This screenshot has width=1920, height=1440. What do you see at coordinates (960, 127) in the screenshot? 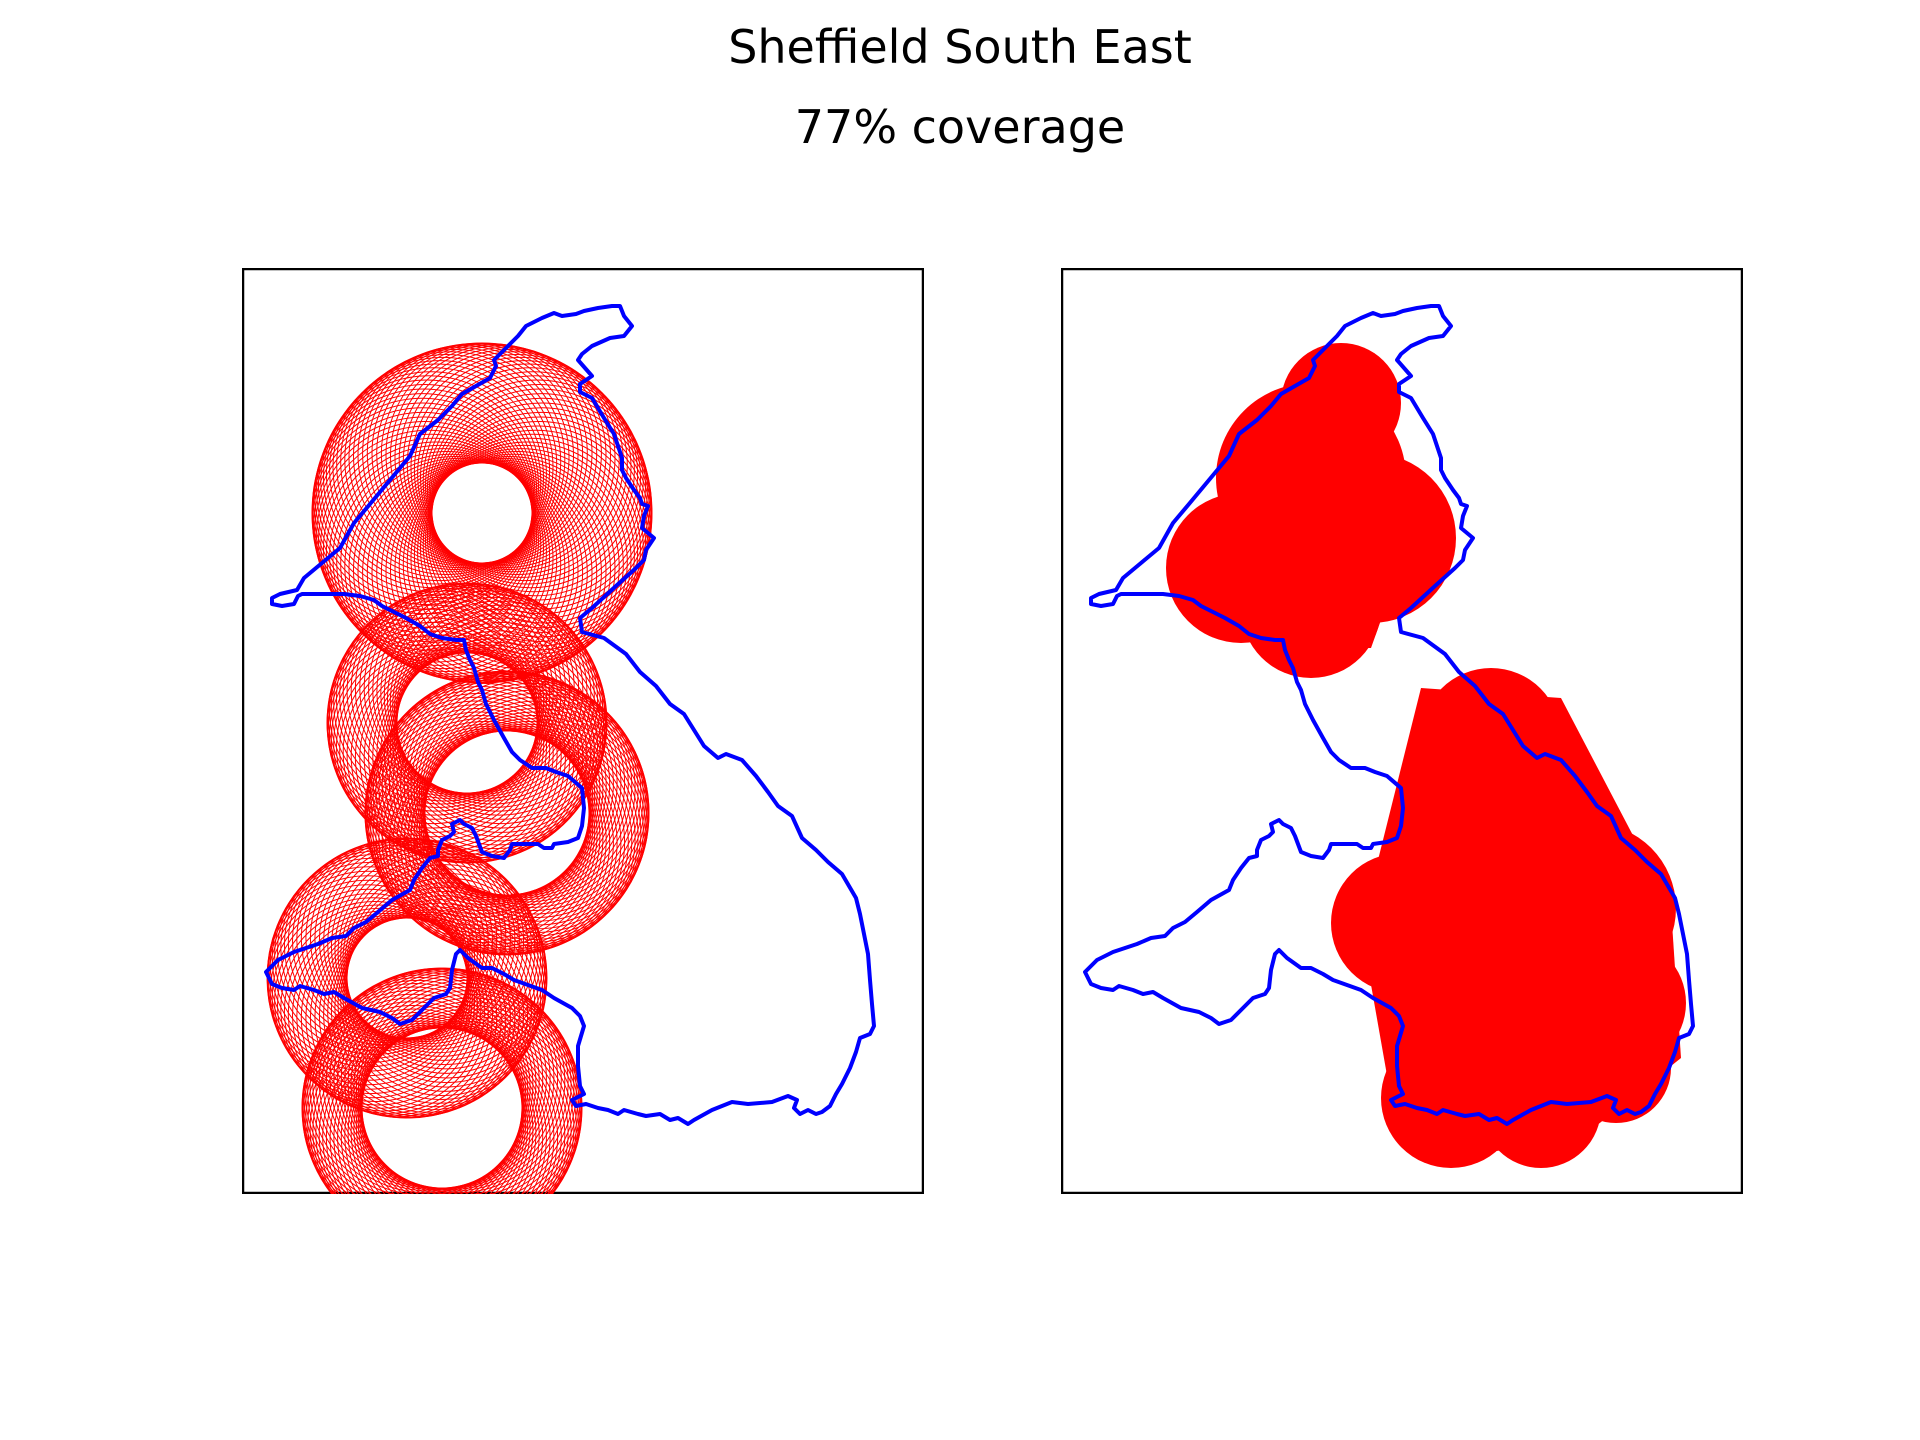
I see `coverage-subtitle: 77% coverage` at bounding box center [960, 127].